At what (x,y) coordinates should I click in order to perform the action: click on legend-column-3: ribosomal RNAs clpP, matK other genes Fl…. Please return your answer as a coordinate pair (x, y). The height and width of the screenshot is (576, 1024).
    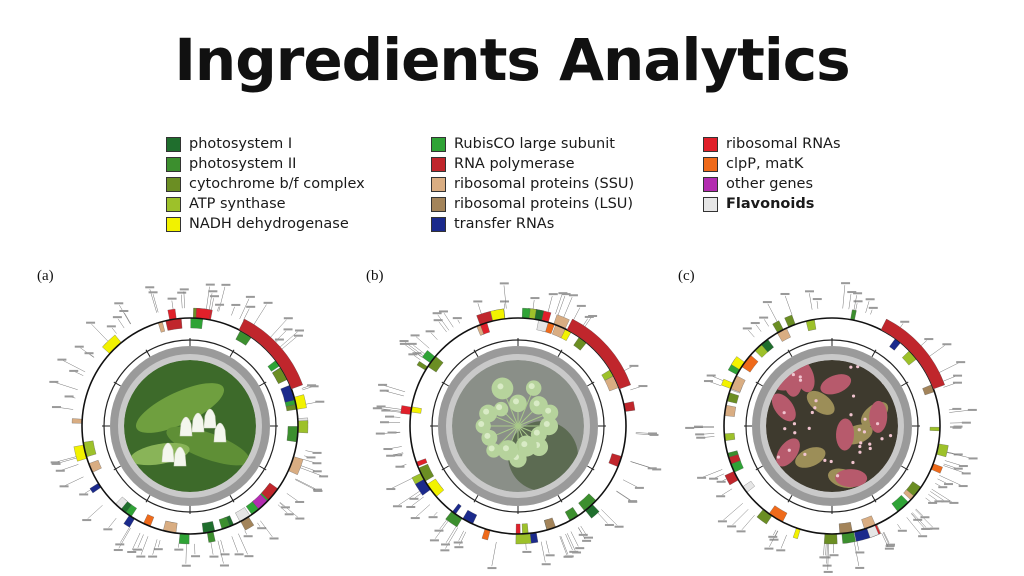
    Looking at the image, I should click on (772, 174).